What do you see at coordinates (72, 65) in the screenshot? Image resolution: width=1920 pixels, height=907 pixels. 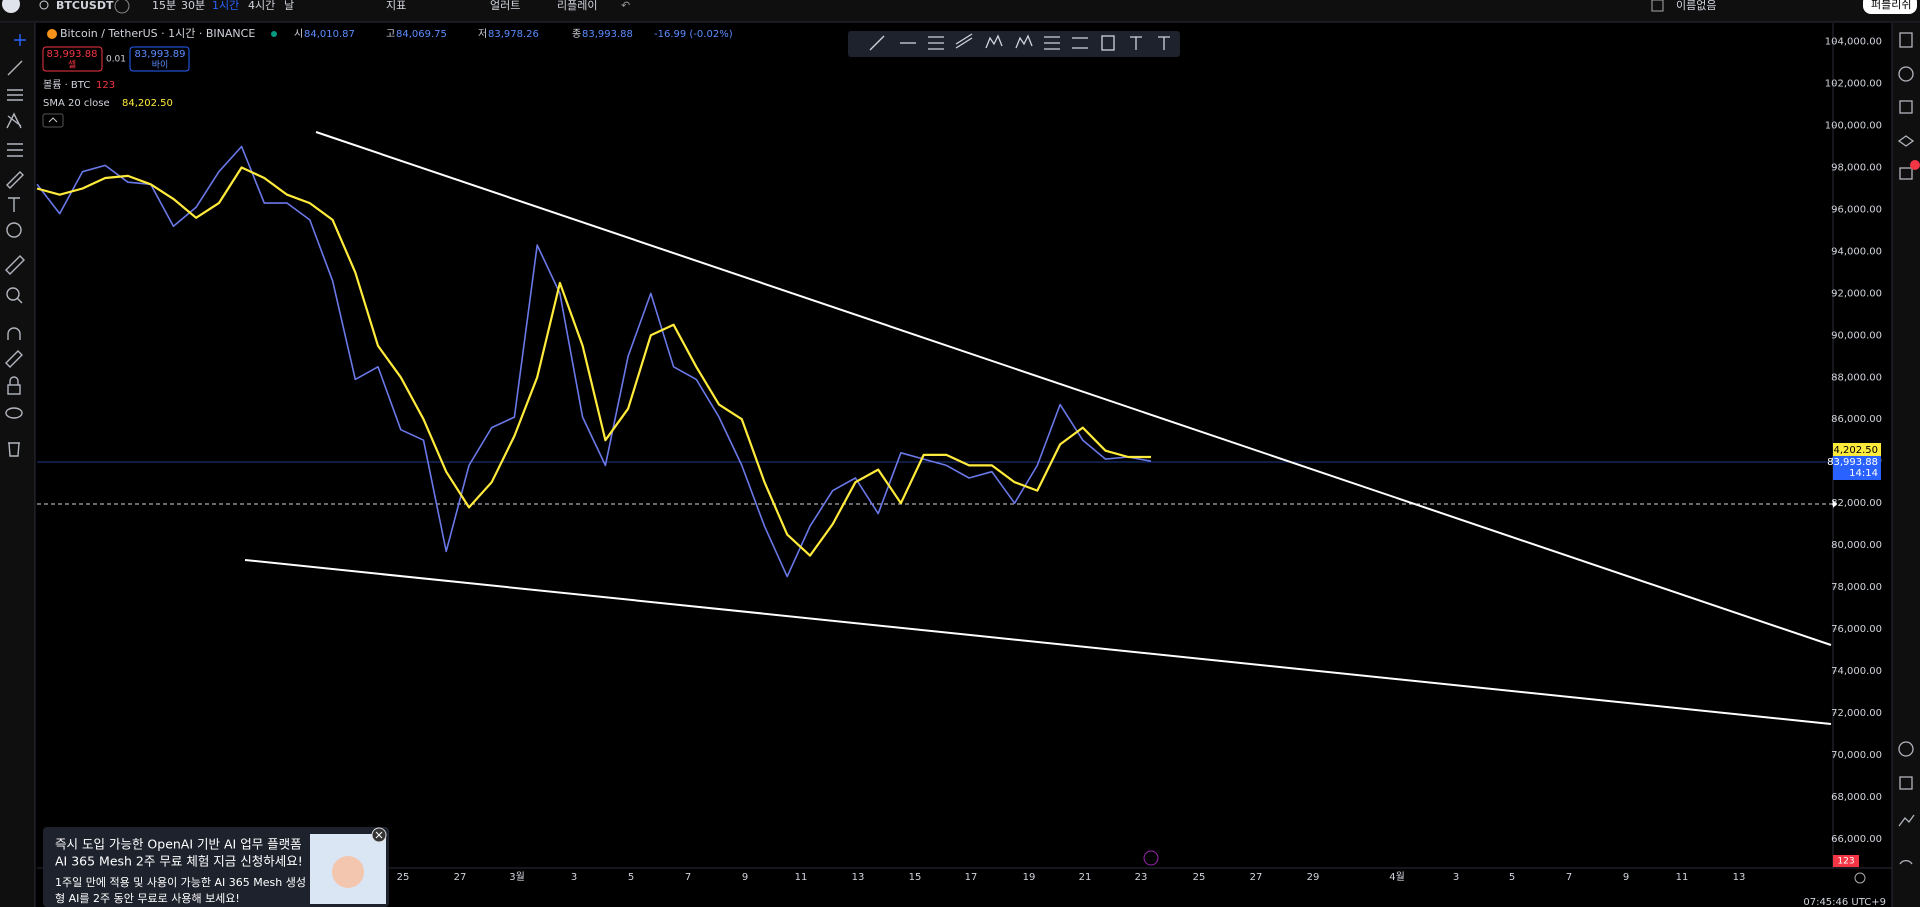 I see `sell-label: 셀` at bounding box center [72, 65].